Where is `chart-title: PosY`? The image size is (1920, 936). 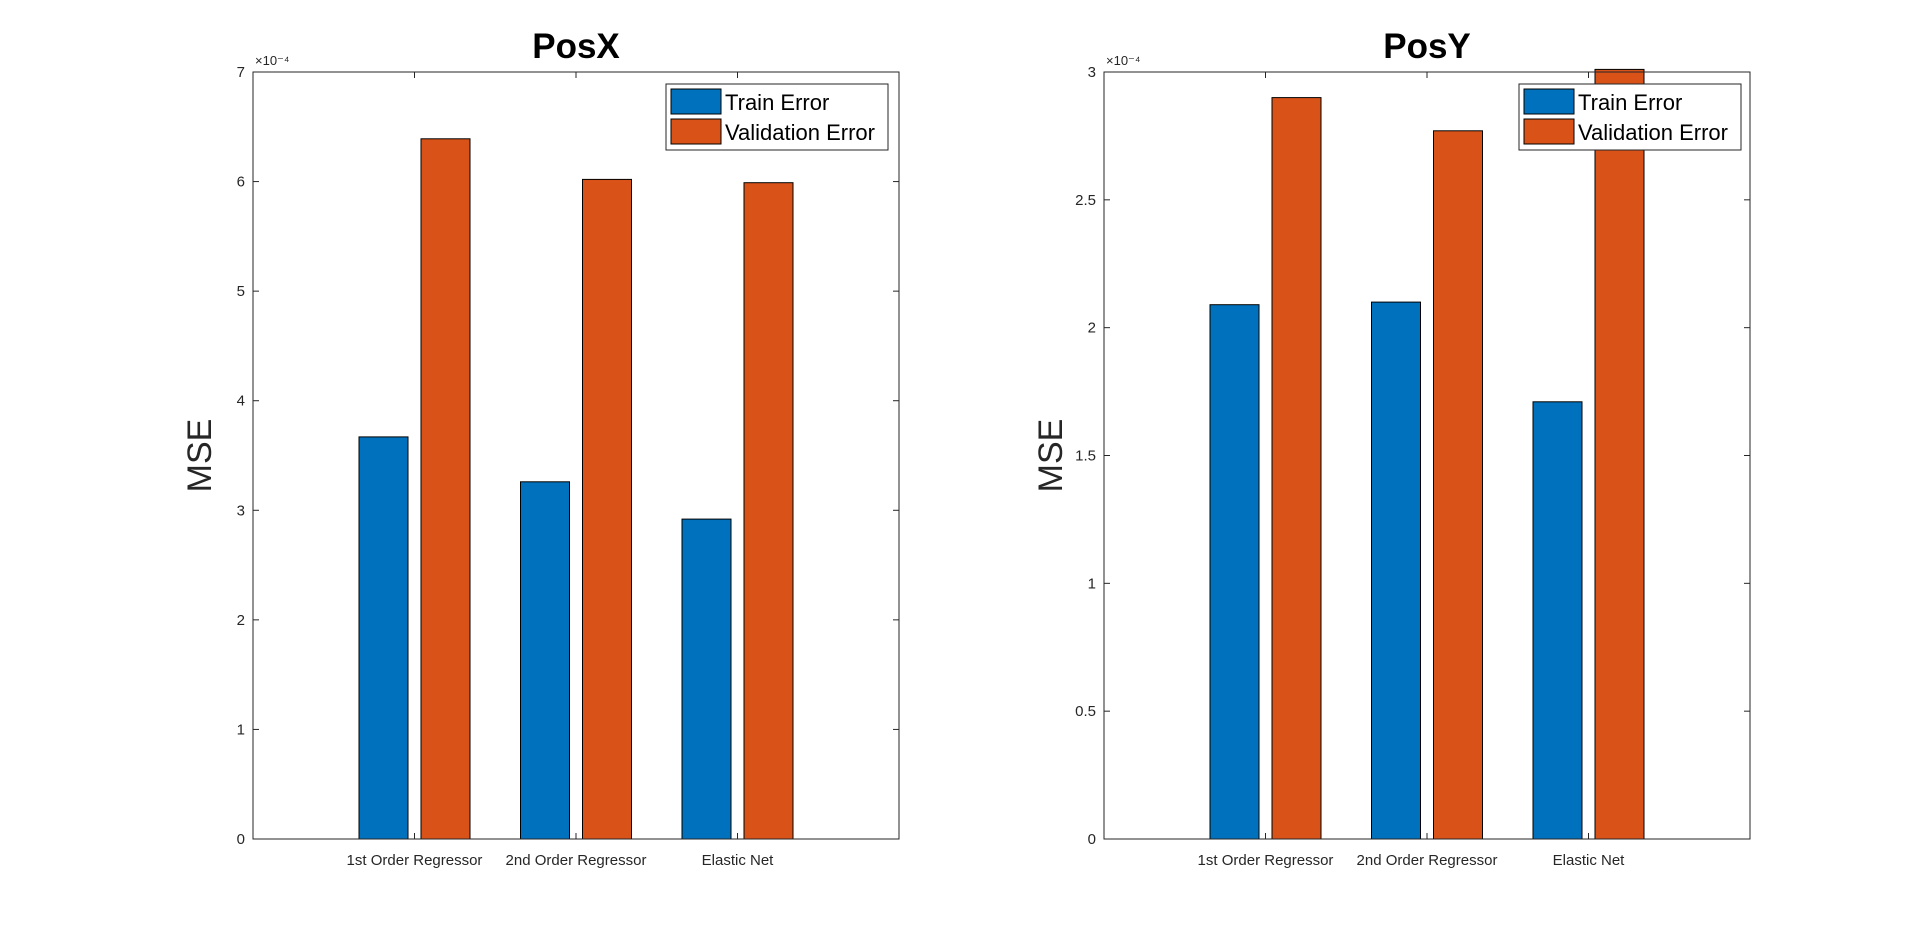 chart-title: PosY is located at coordinates (1427, 46).